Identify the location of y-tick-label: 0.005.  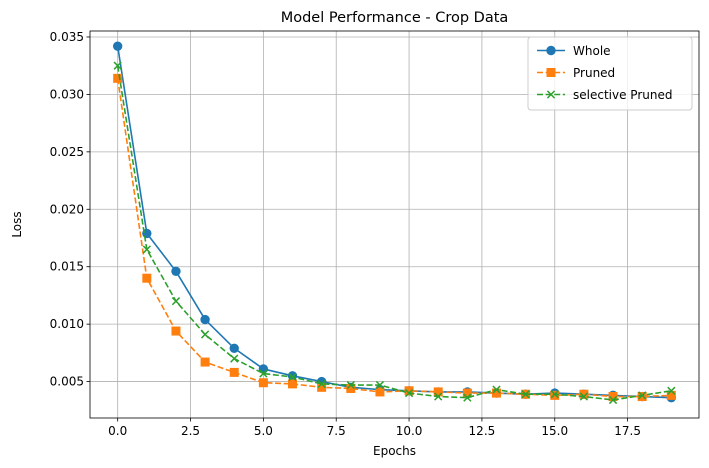
(67, 382).